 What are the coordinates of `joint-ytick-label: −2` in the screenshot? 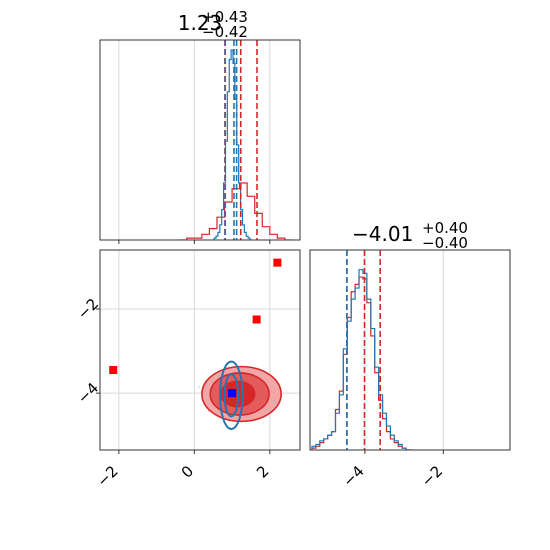 It's located at (88, 309).